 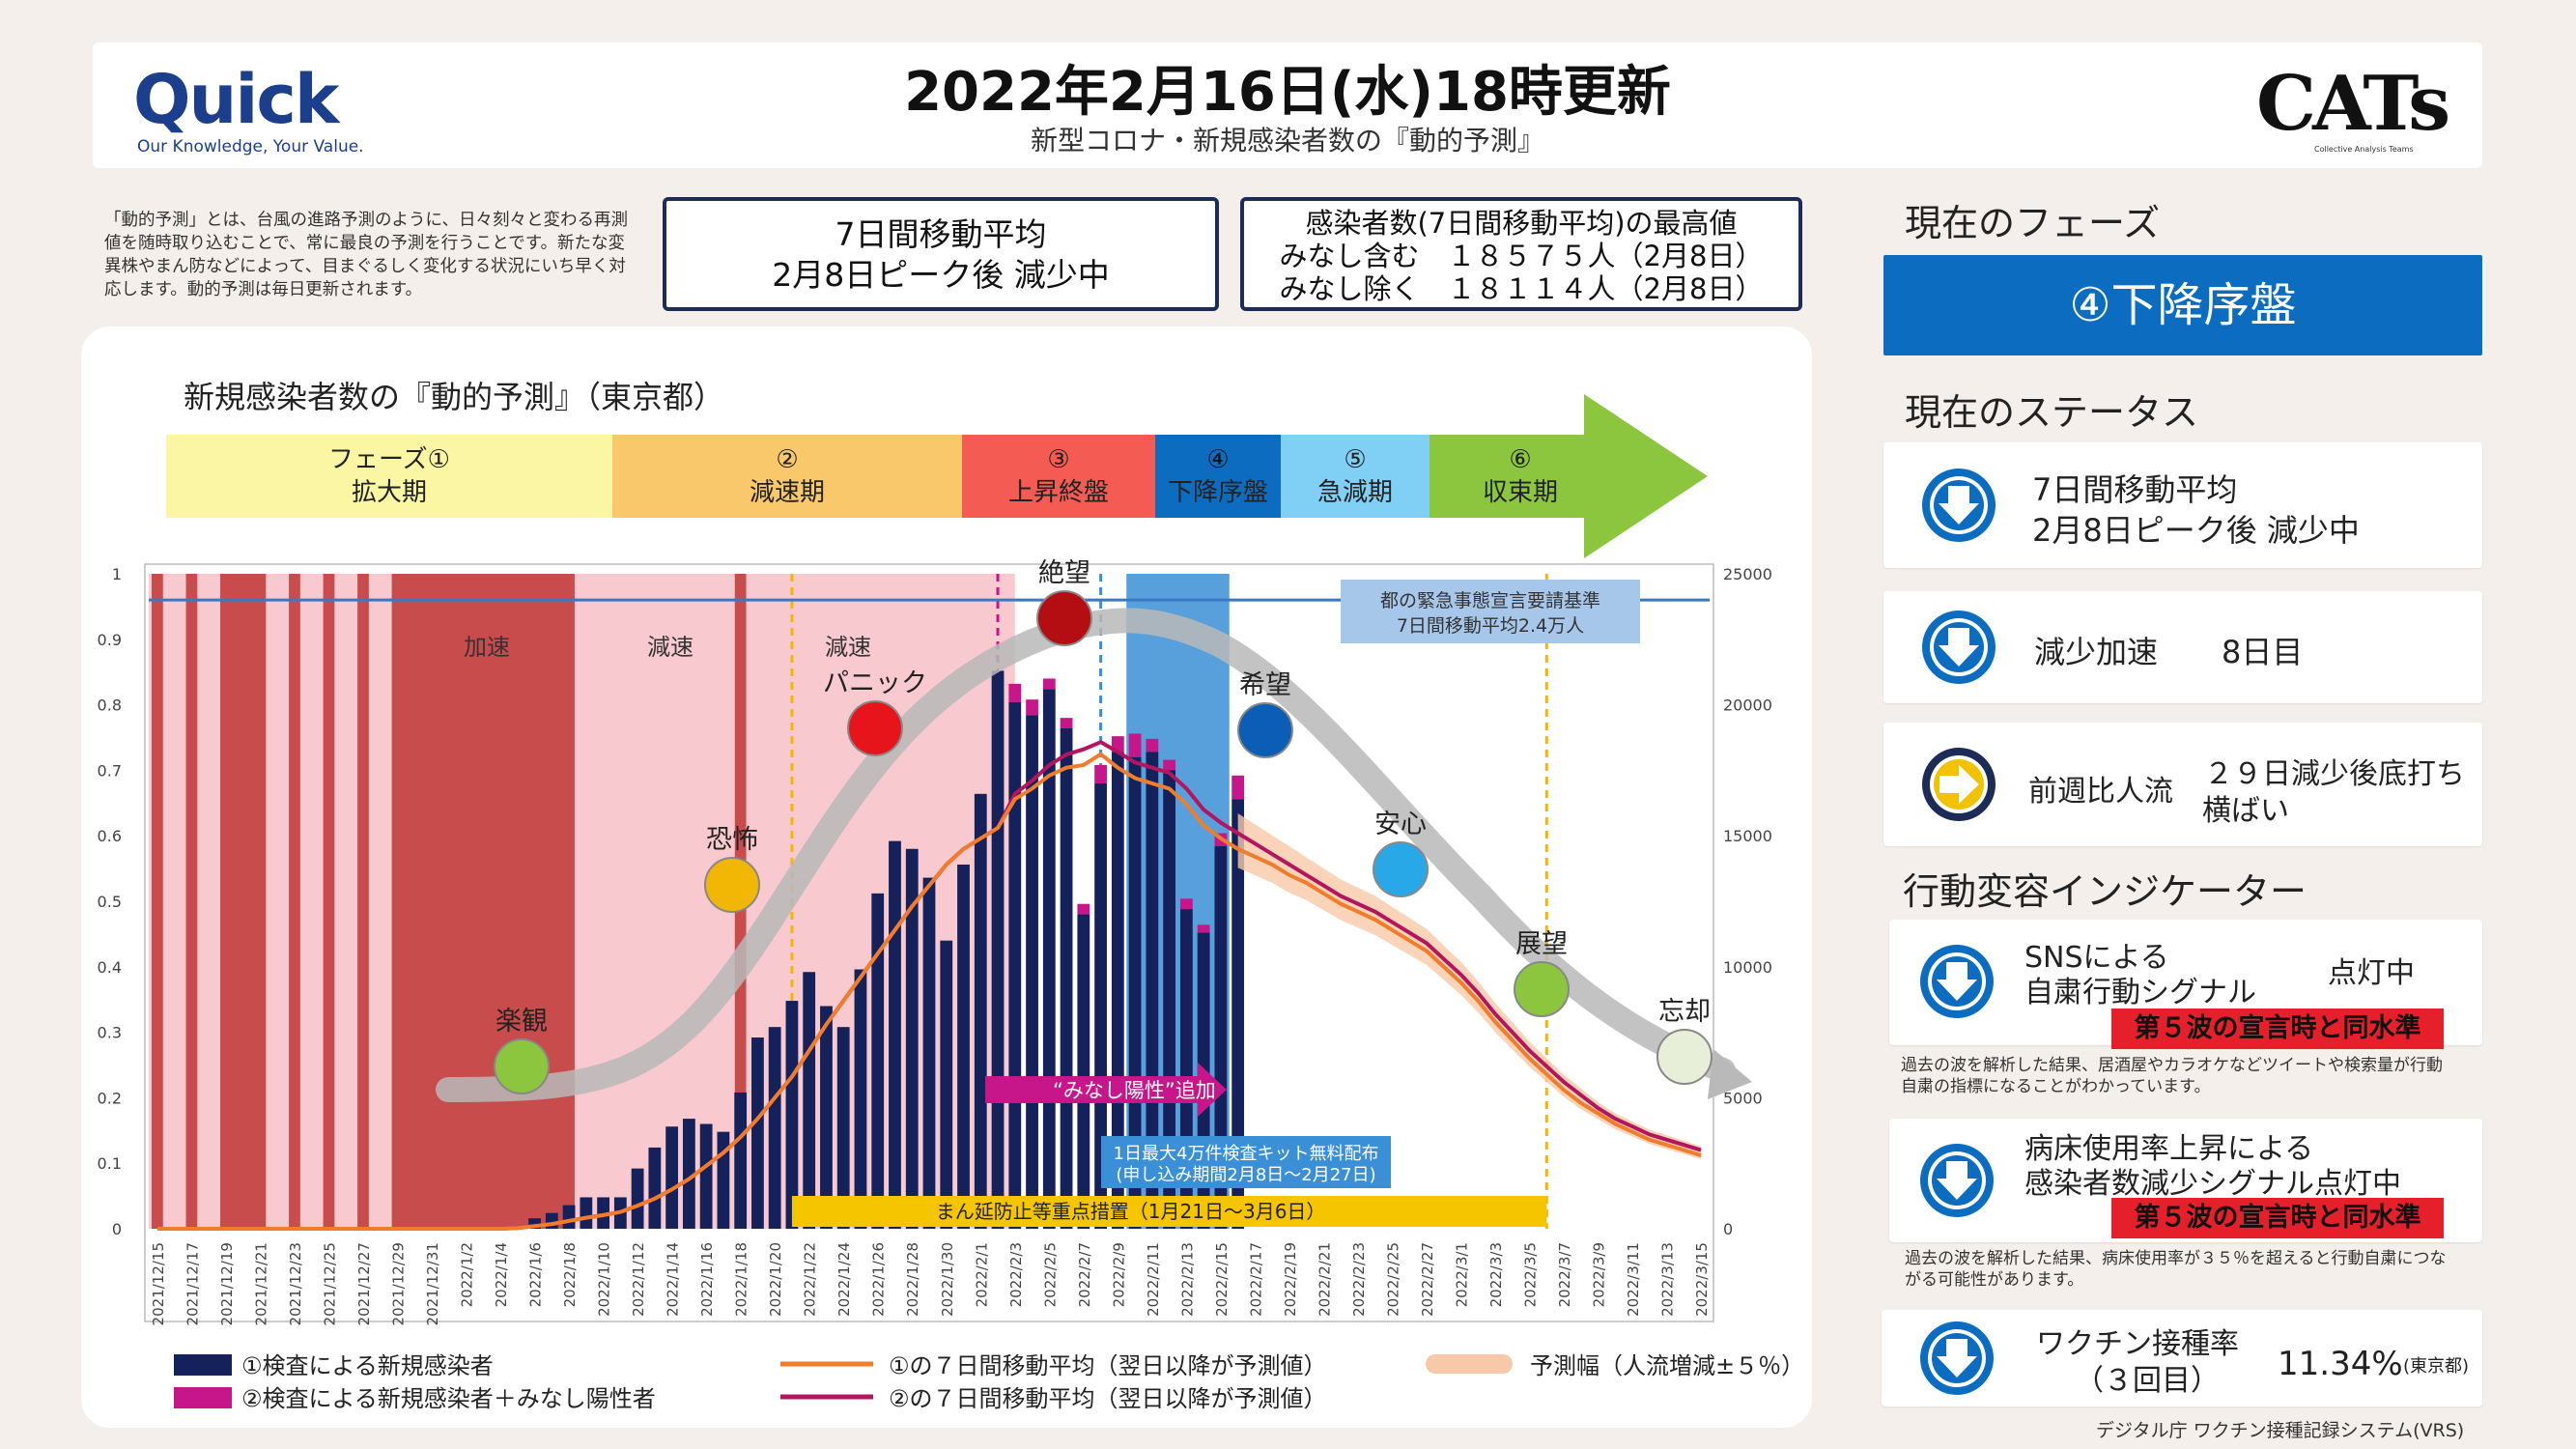 I want to click on max-value-box-line1: 感染者数(7日間移動平均)の最高値, so click(x=1521, y=223).